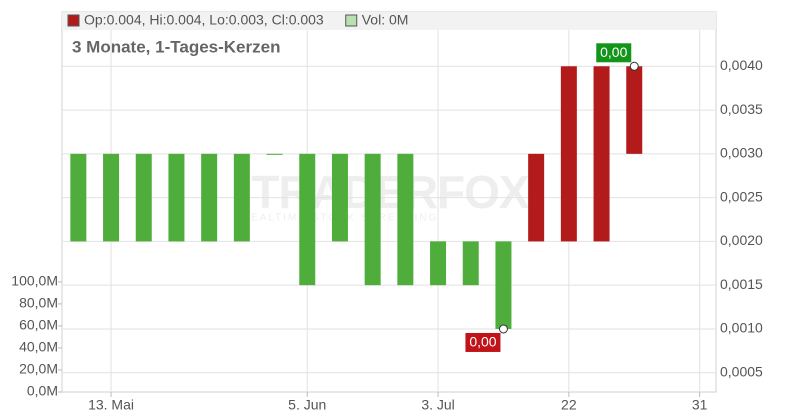 Image resolution: width=800 pixels, height=420 pixels. I want to click on y-tick-label: 0,0015, so click(741, 284).